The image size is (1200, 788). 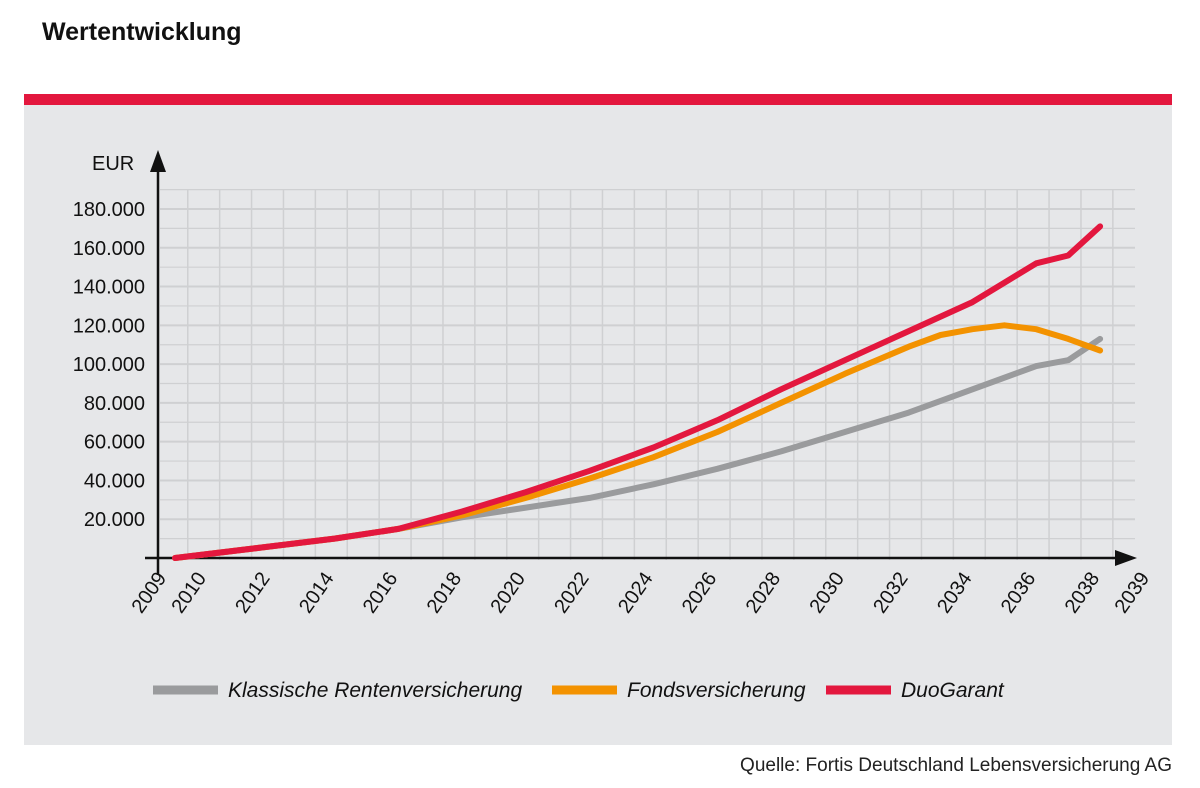 What do you see at coordinates (158, 161) in the screenshot?
I see `y-axis-arrow-icon` at bounding box center [158, 161].